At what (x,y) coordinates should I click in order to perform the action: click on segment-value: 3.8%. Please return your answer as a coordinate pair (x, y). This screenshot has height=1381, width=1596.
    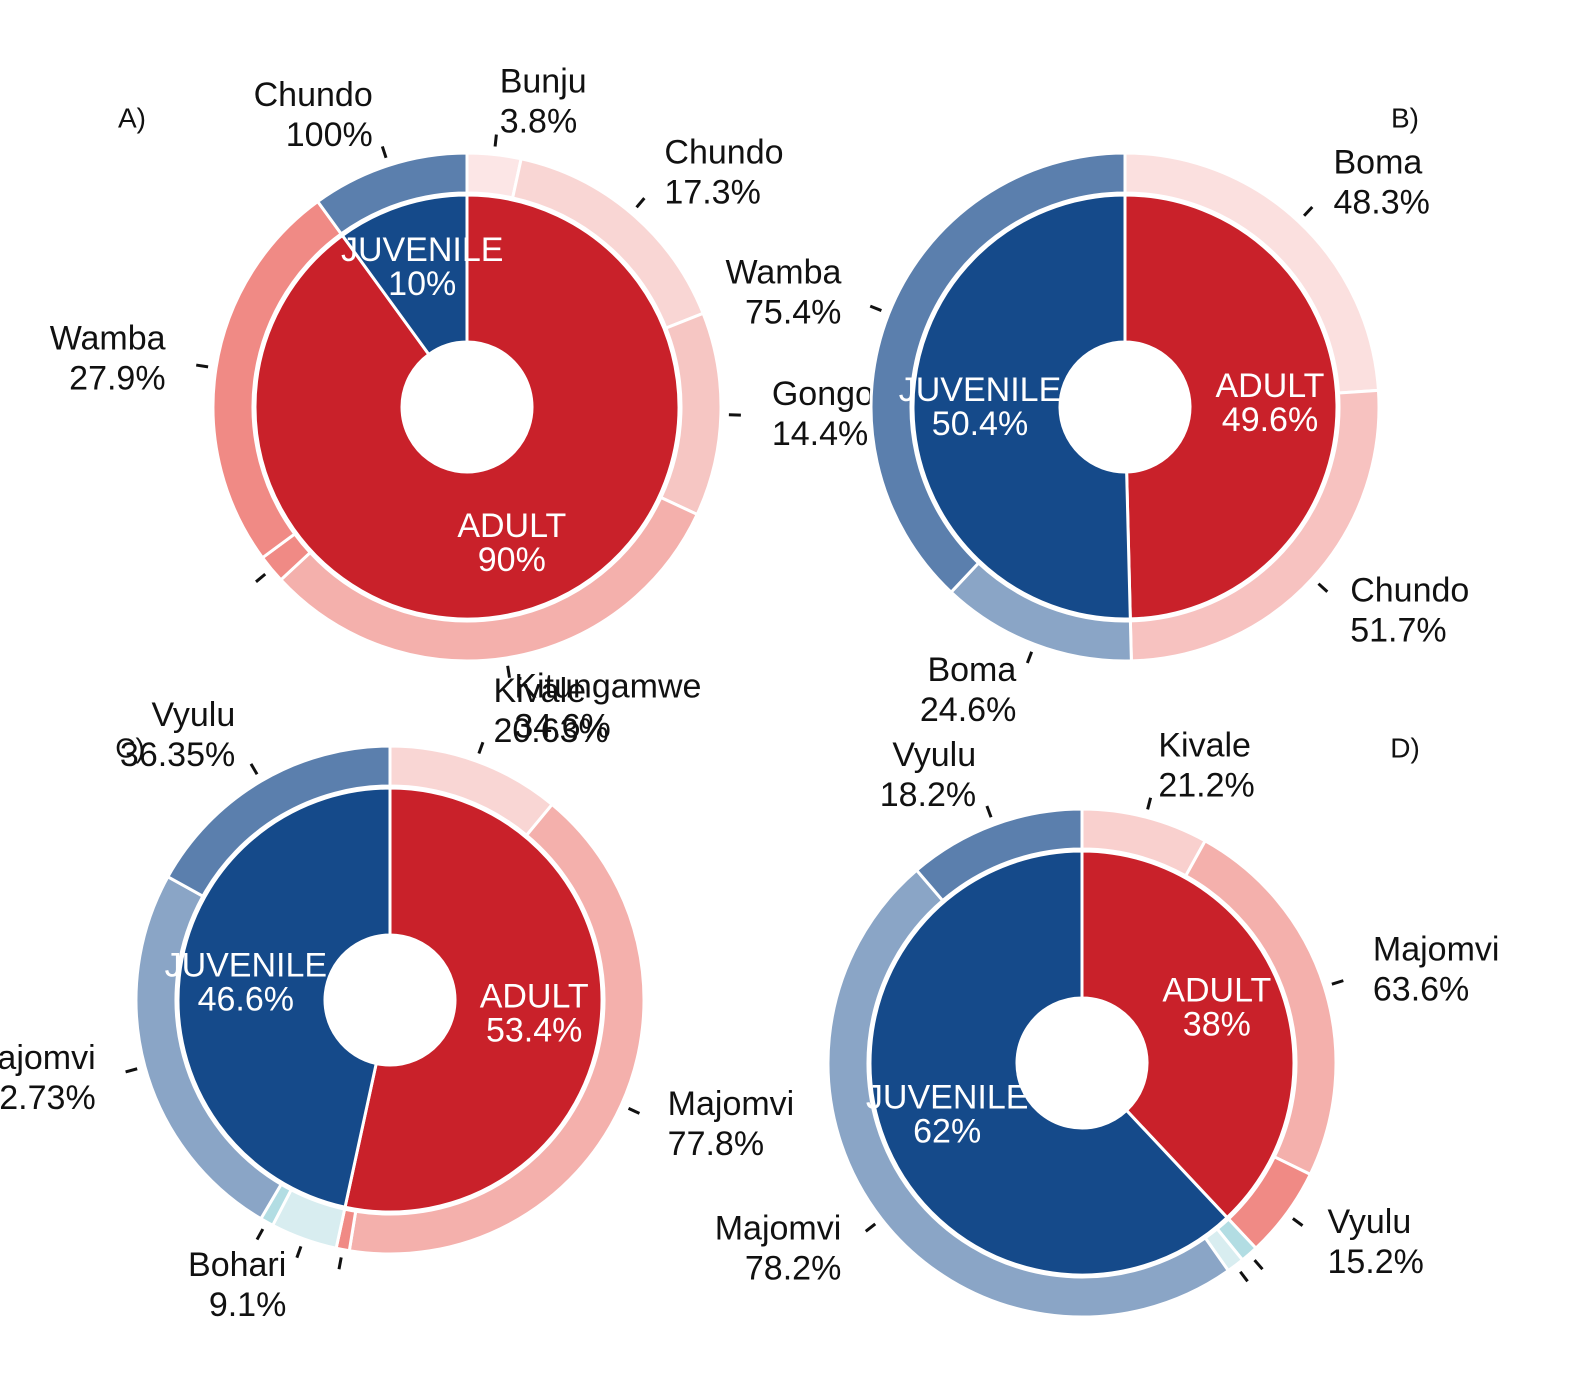
    Looking at the image, I should click on (538, 122).